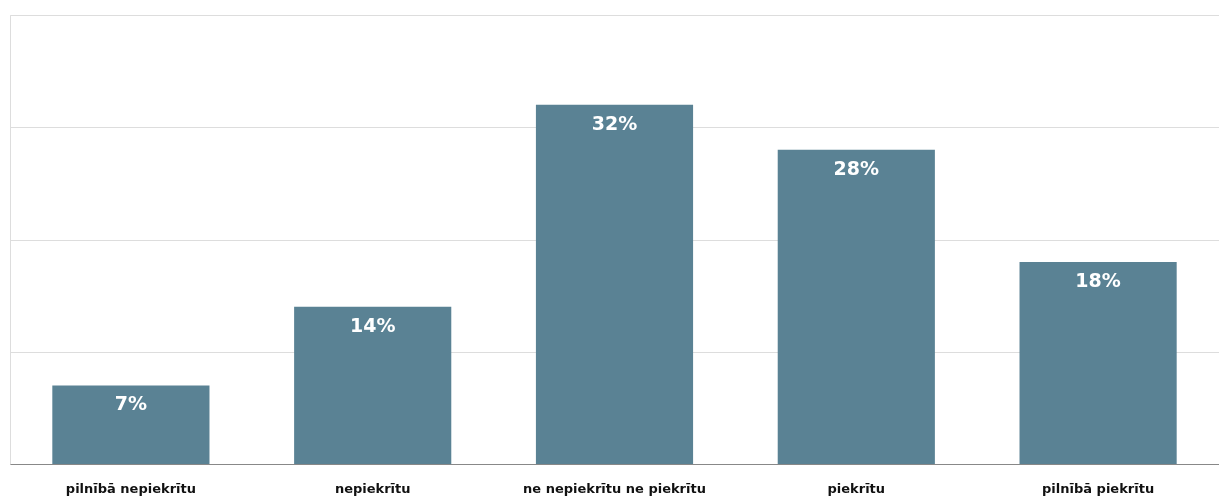 This screenshot has width=1219, height=500. What do you see at coordinates (614, 488) in the screenshot?
I see `x-tick-label: ne nepiekrītu ne piekrītu` at bounding box center [614, 488].